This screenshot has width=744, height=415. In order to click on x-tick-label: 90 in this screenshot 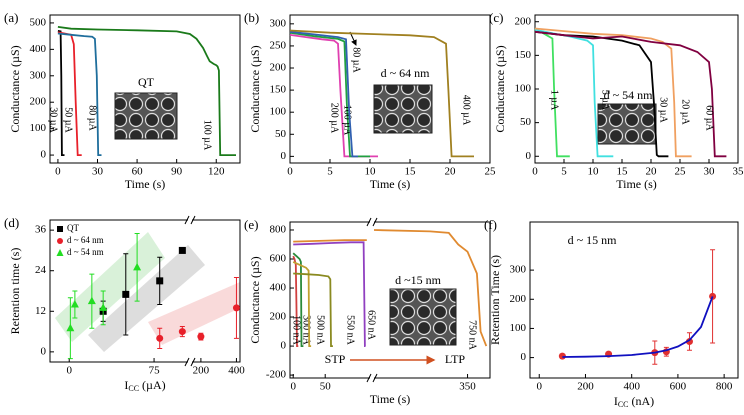, I will do `click(177, 172)`.